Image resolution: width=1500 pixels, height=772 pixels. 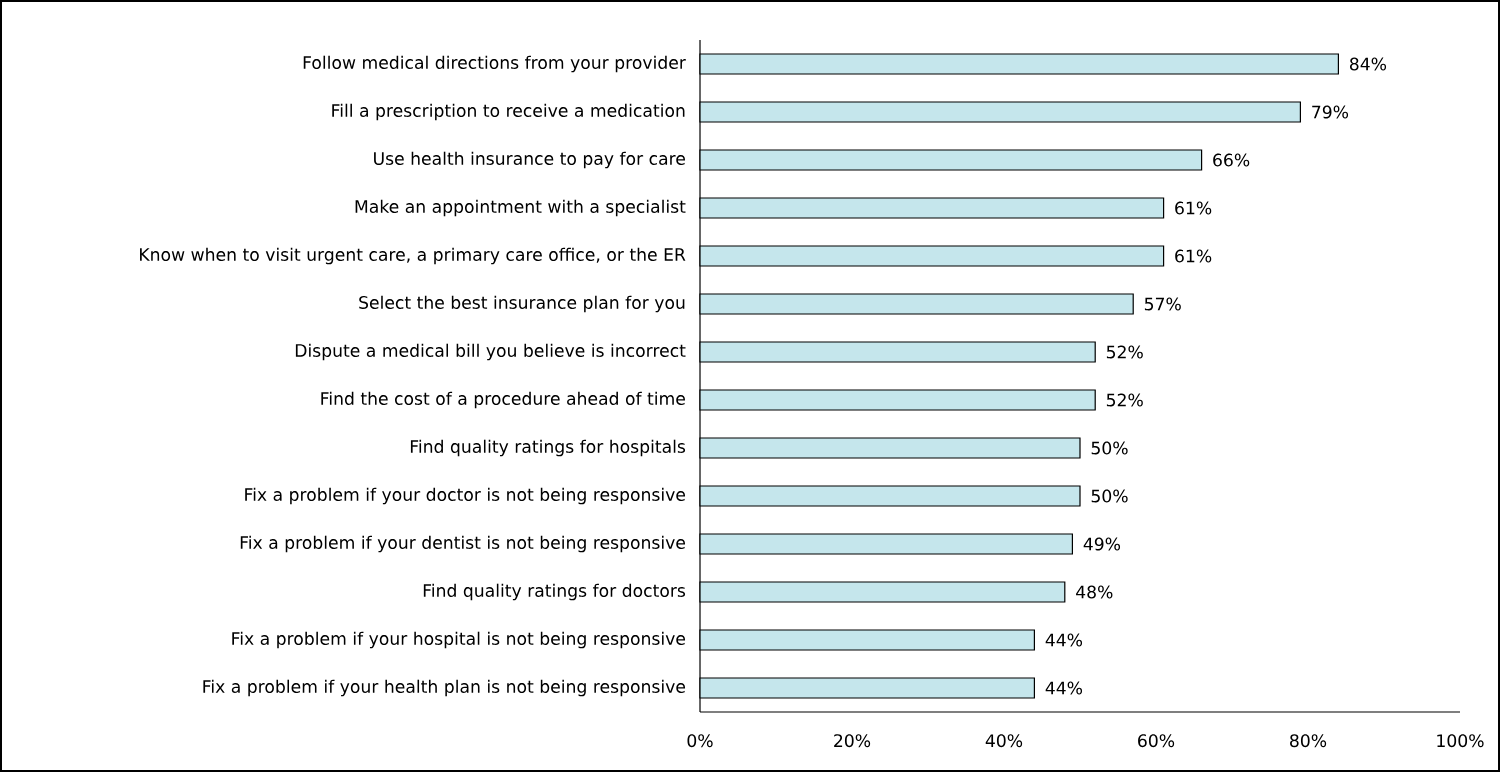 I want to click on x-tick-label: 100%, so click(x=1460, y=741).